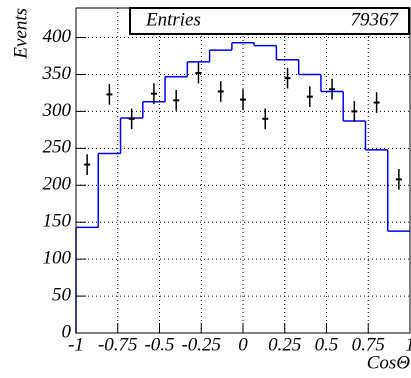 This screenshot has width=411, height=378. What do you see at coordinates (159, 344) in the screenshot?
I see `x-tick-label: -0.5` at bounding box center [159, 344].